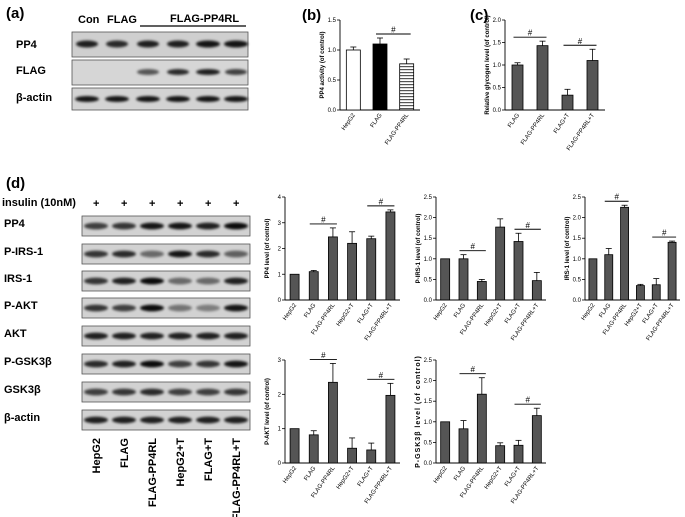 The image size is (685, 517). What do you see at coordinates (18, 279) in the screenshot?
I see `blot-d-row-label: IRS-1` at bounding box center [18, 279].